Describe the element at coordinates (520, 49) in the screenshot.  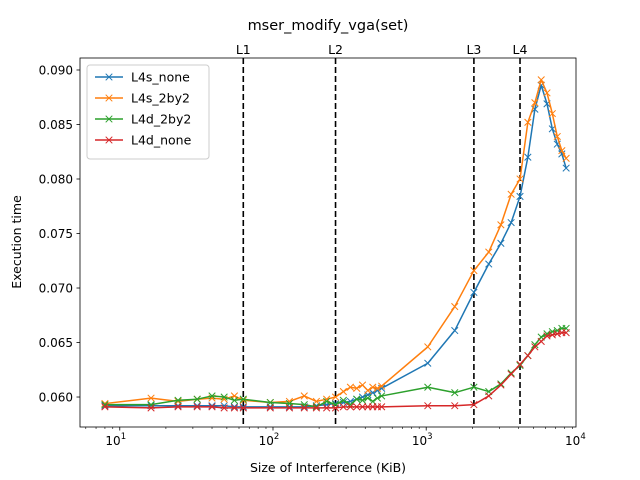
I see `vline-label-l4: L4` at that location.